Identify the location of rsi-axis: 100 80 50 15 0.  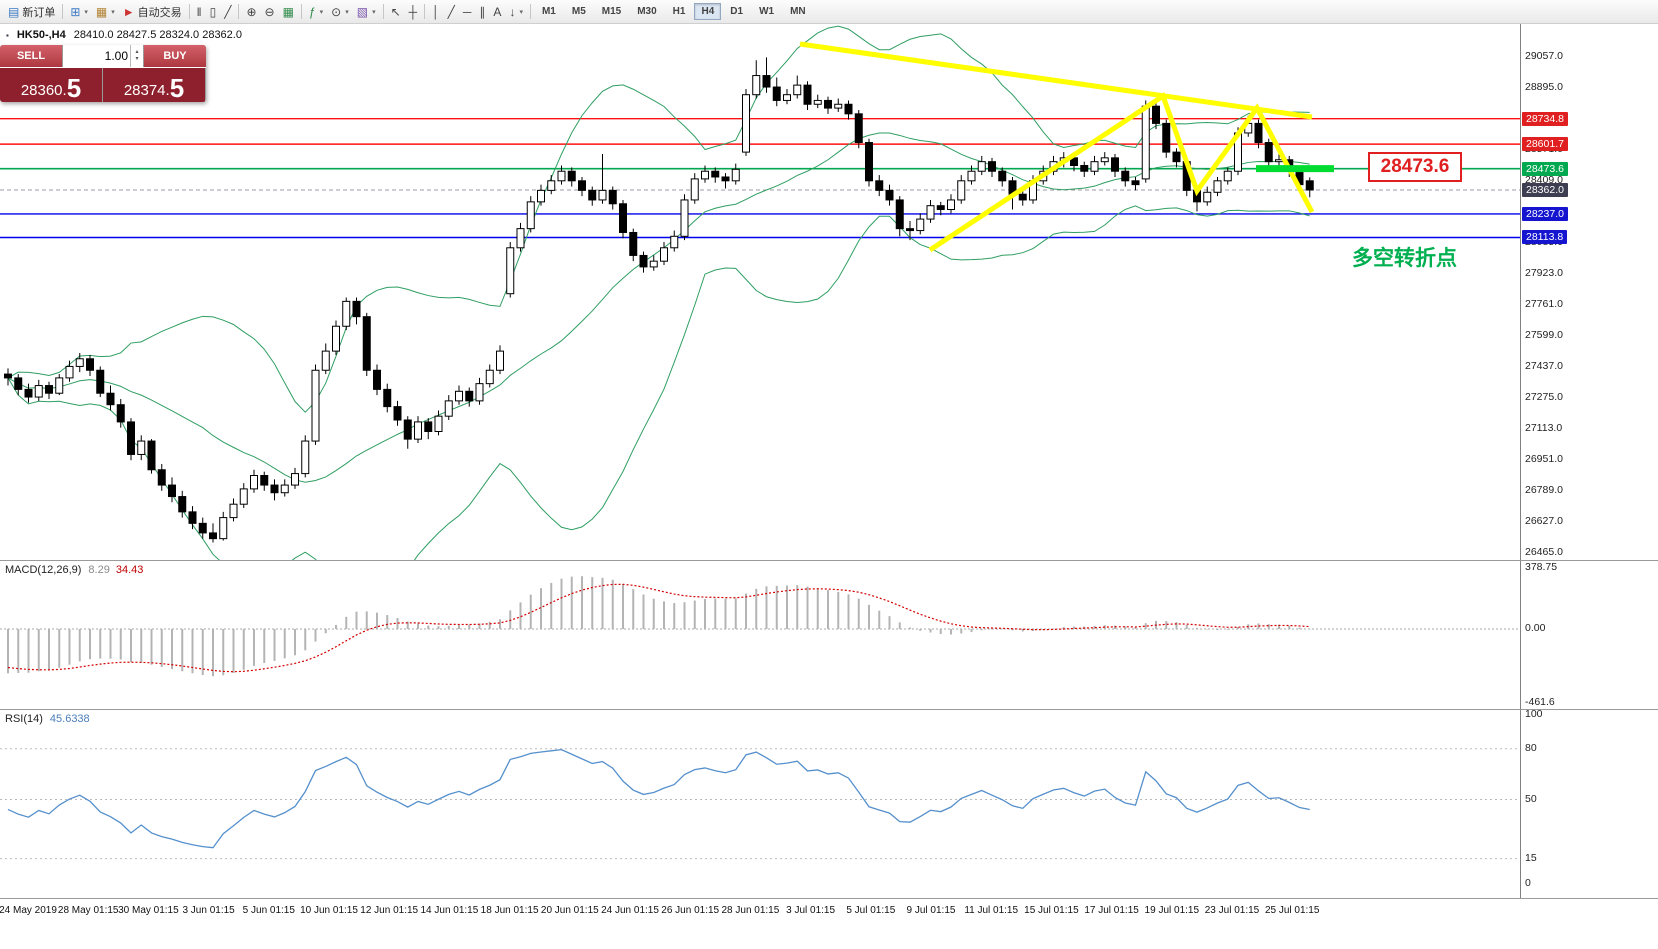
(1589, 803).